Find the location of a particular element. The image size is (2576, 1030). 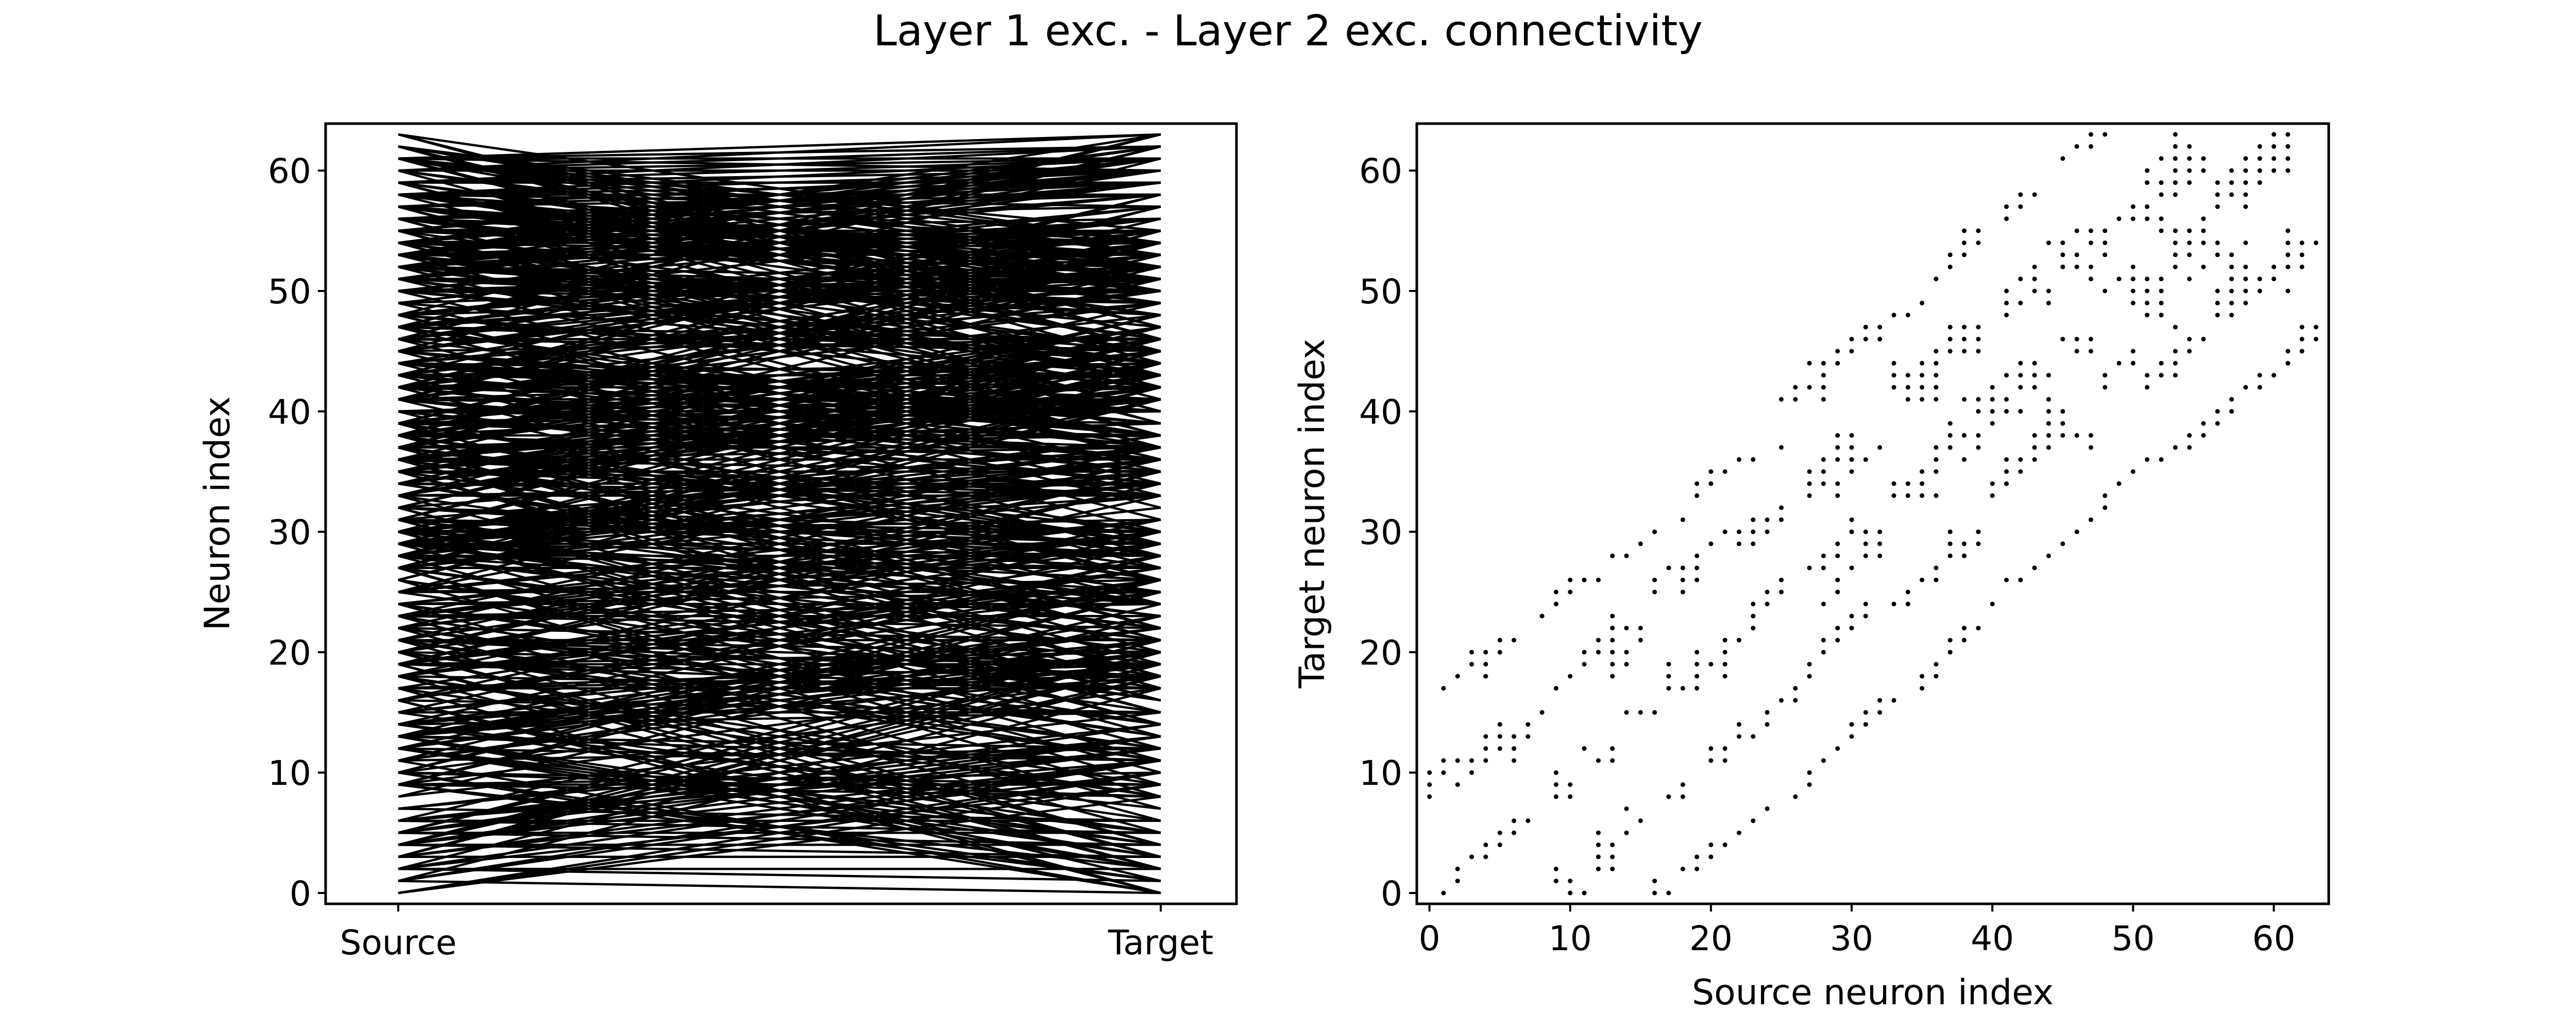

right-y-ticks: 0 10 20 30 40 50 60 is located at coordinates (1388, 532).